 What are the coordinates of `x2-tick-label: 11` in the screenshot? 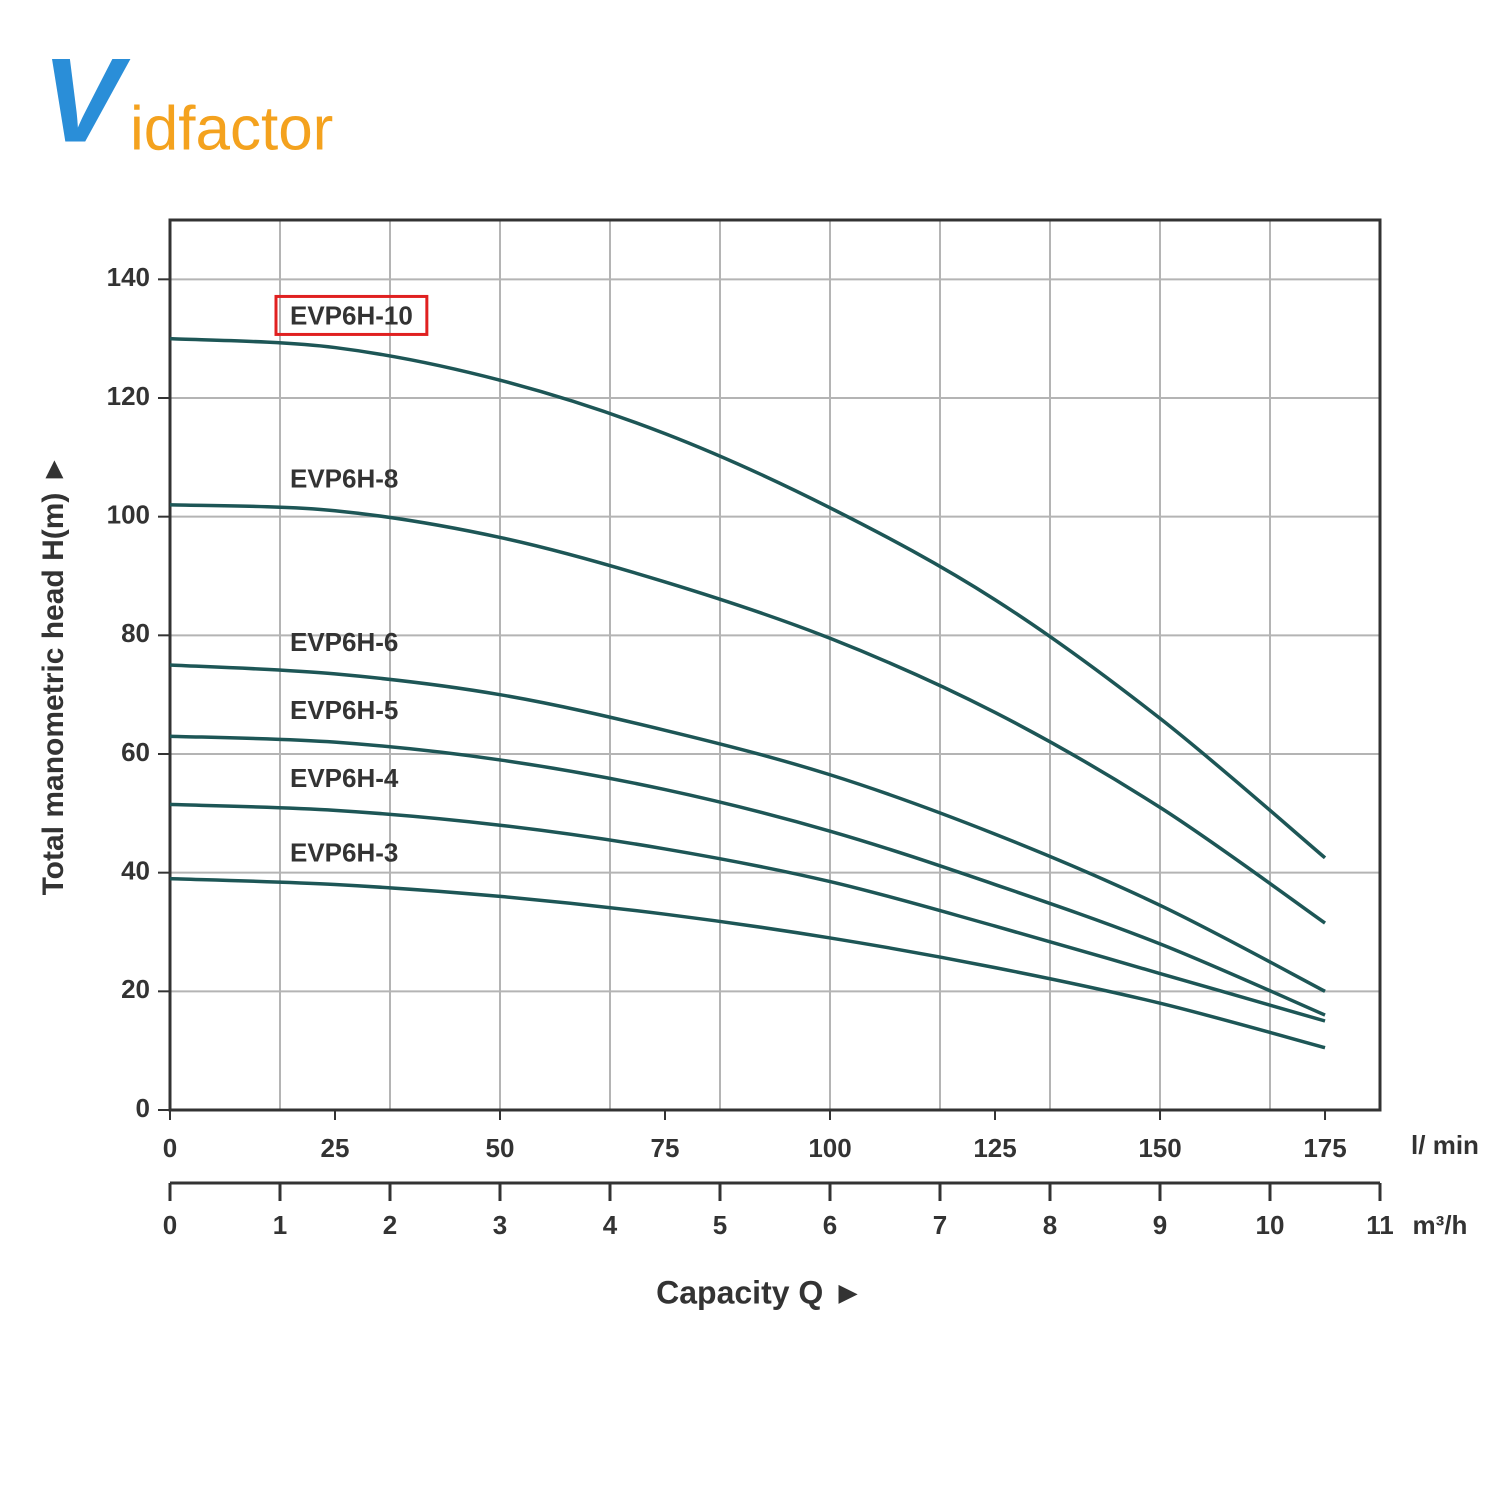 It's located at (1380, 1225).